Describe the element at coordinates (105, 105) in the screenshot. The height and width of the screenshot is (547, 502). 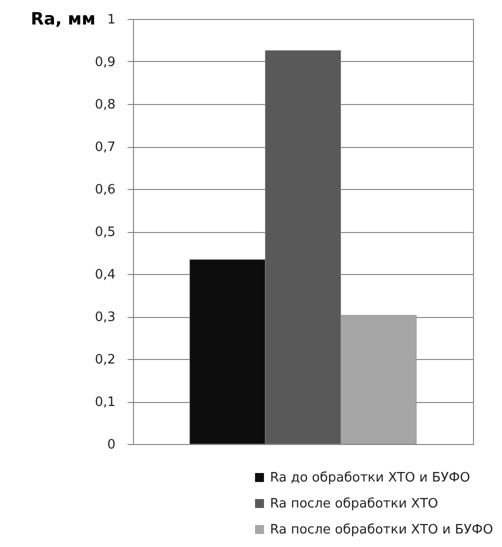
I see `y-tick-label: 0,8` at that location.